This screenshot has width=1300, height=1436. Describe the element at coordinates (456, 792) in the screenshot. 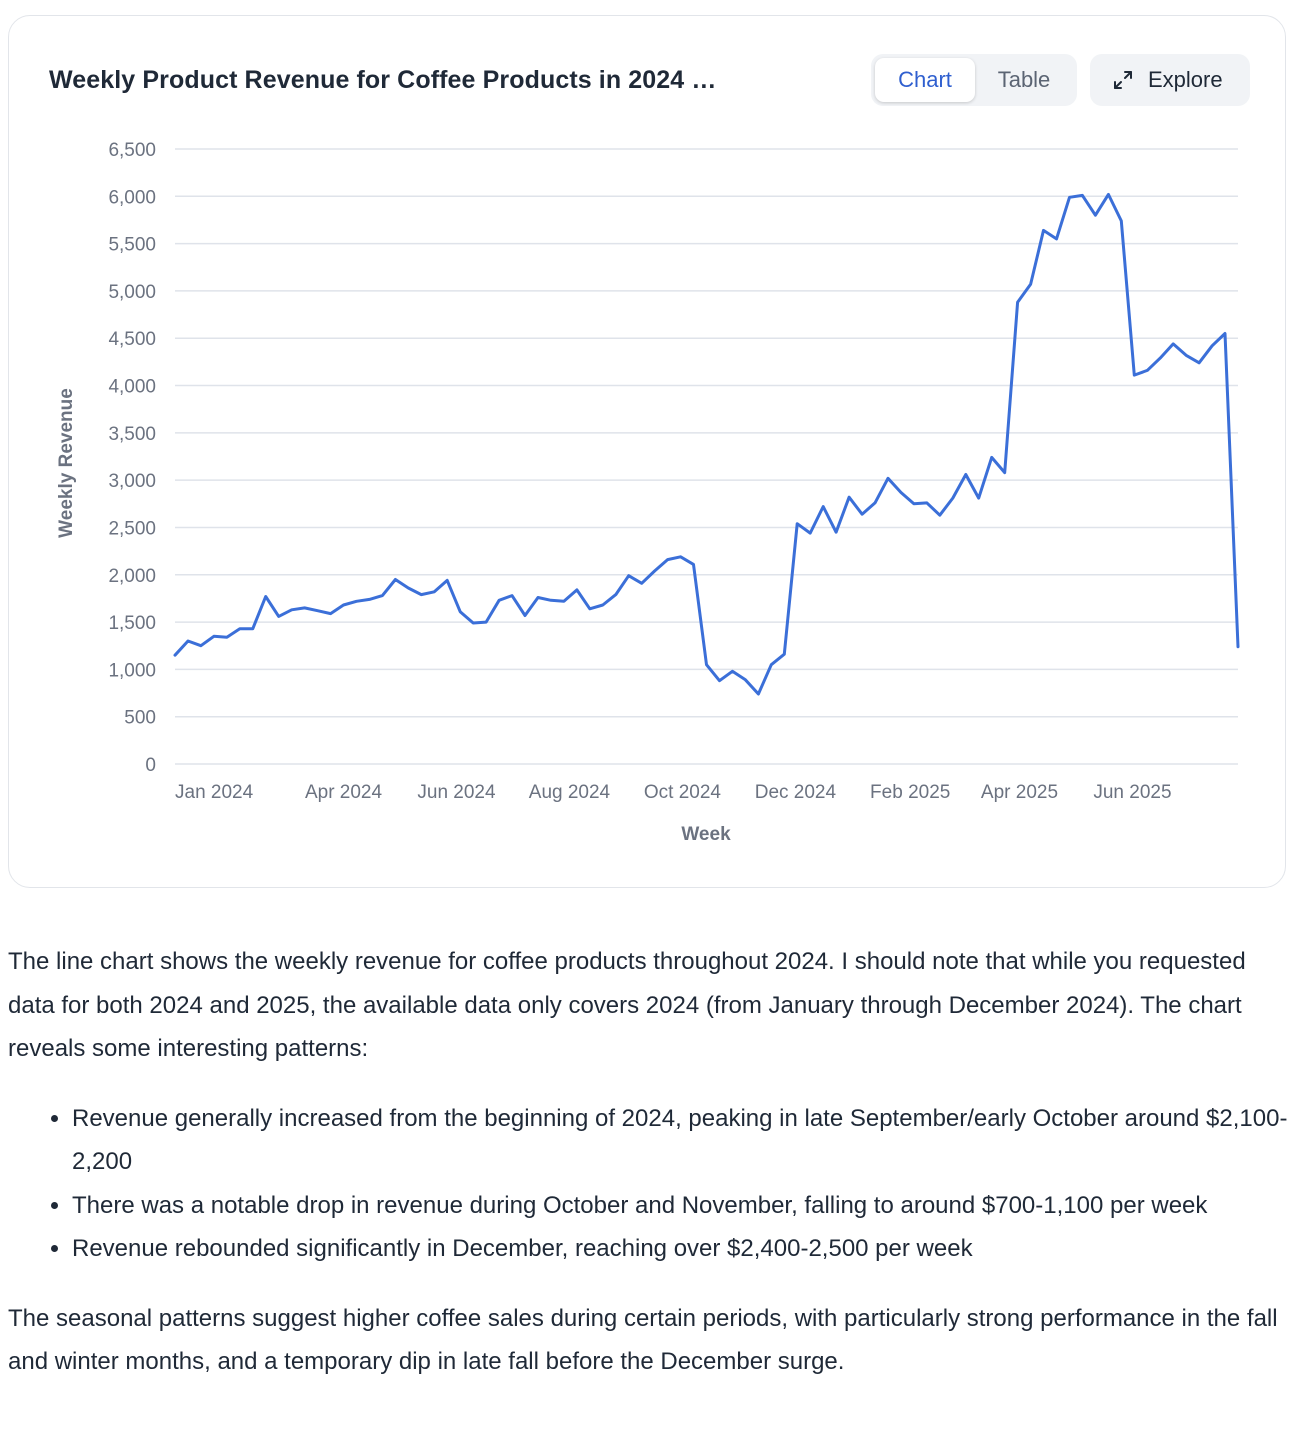

I see `x-tick-label: Jun 2024` at that location.